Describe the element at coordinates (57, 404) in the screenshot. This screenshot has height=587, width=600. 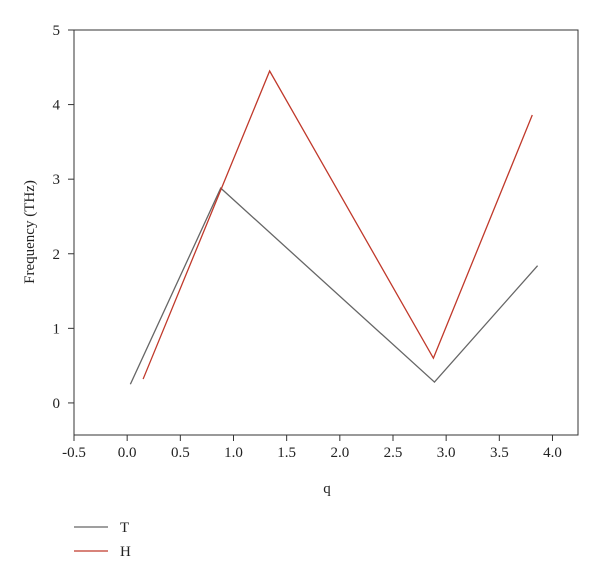
I see `y-tick-label: 0` at that location.